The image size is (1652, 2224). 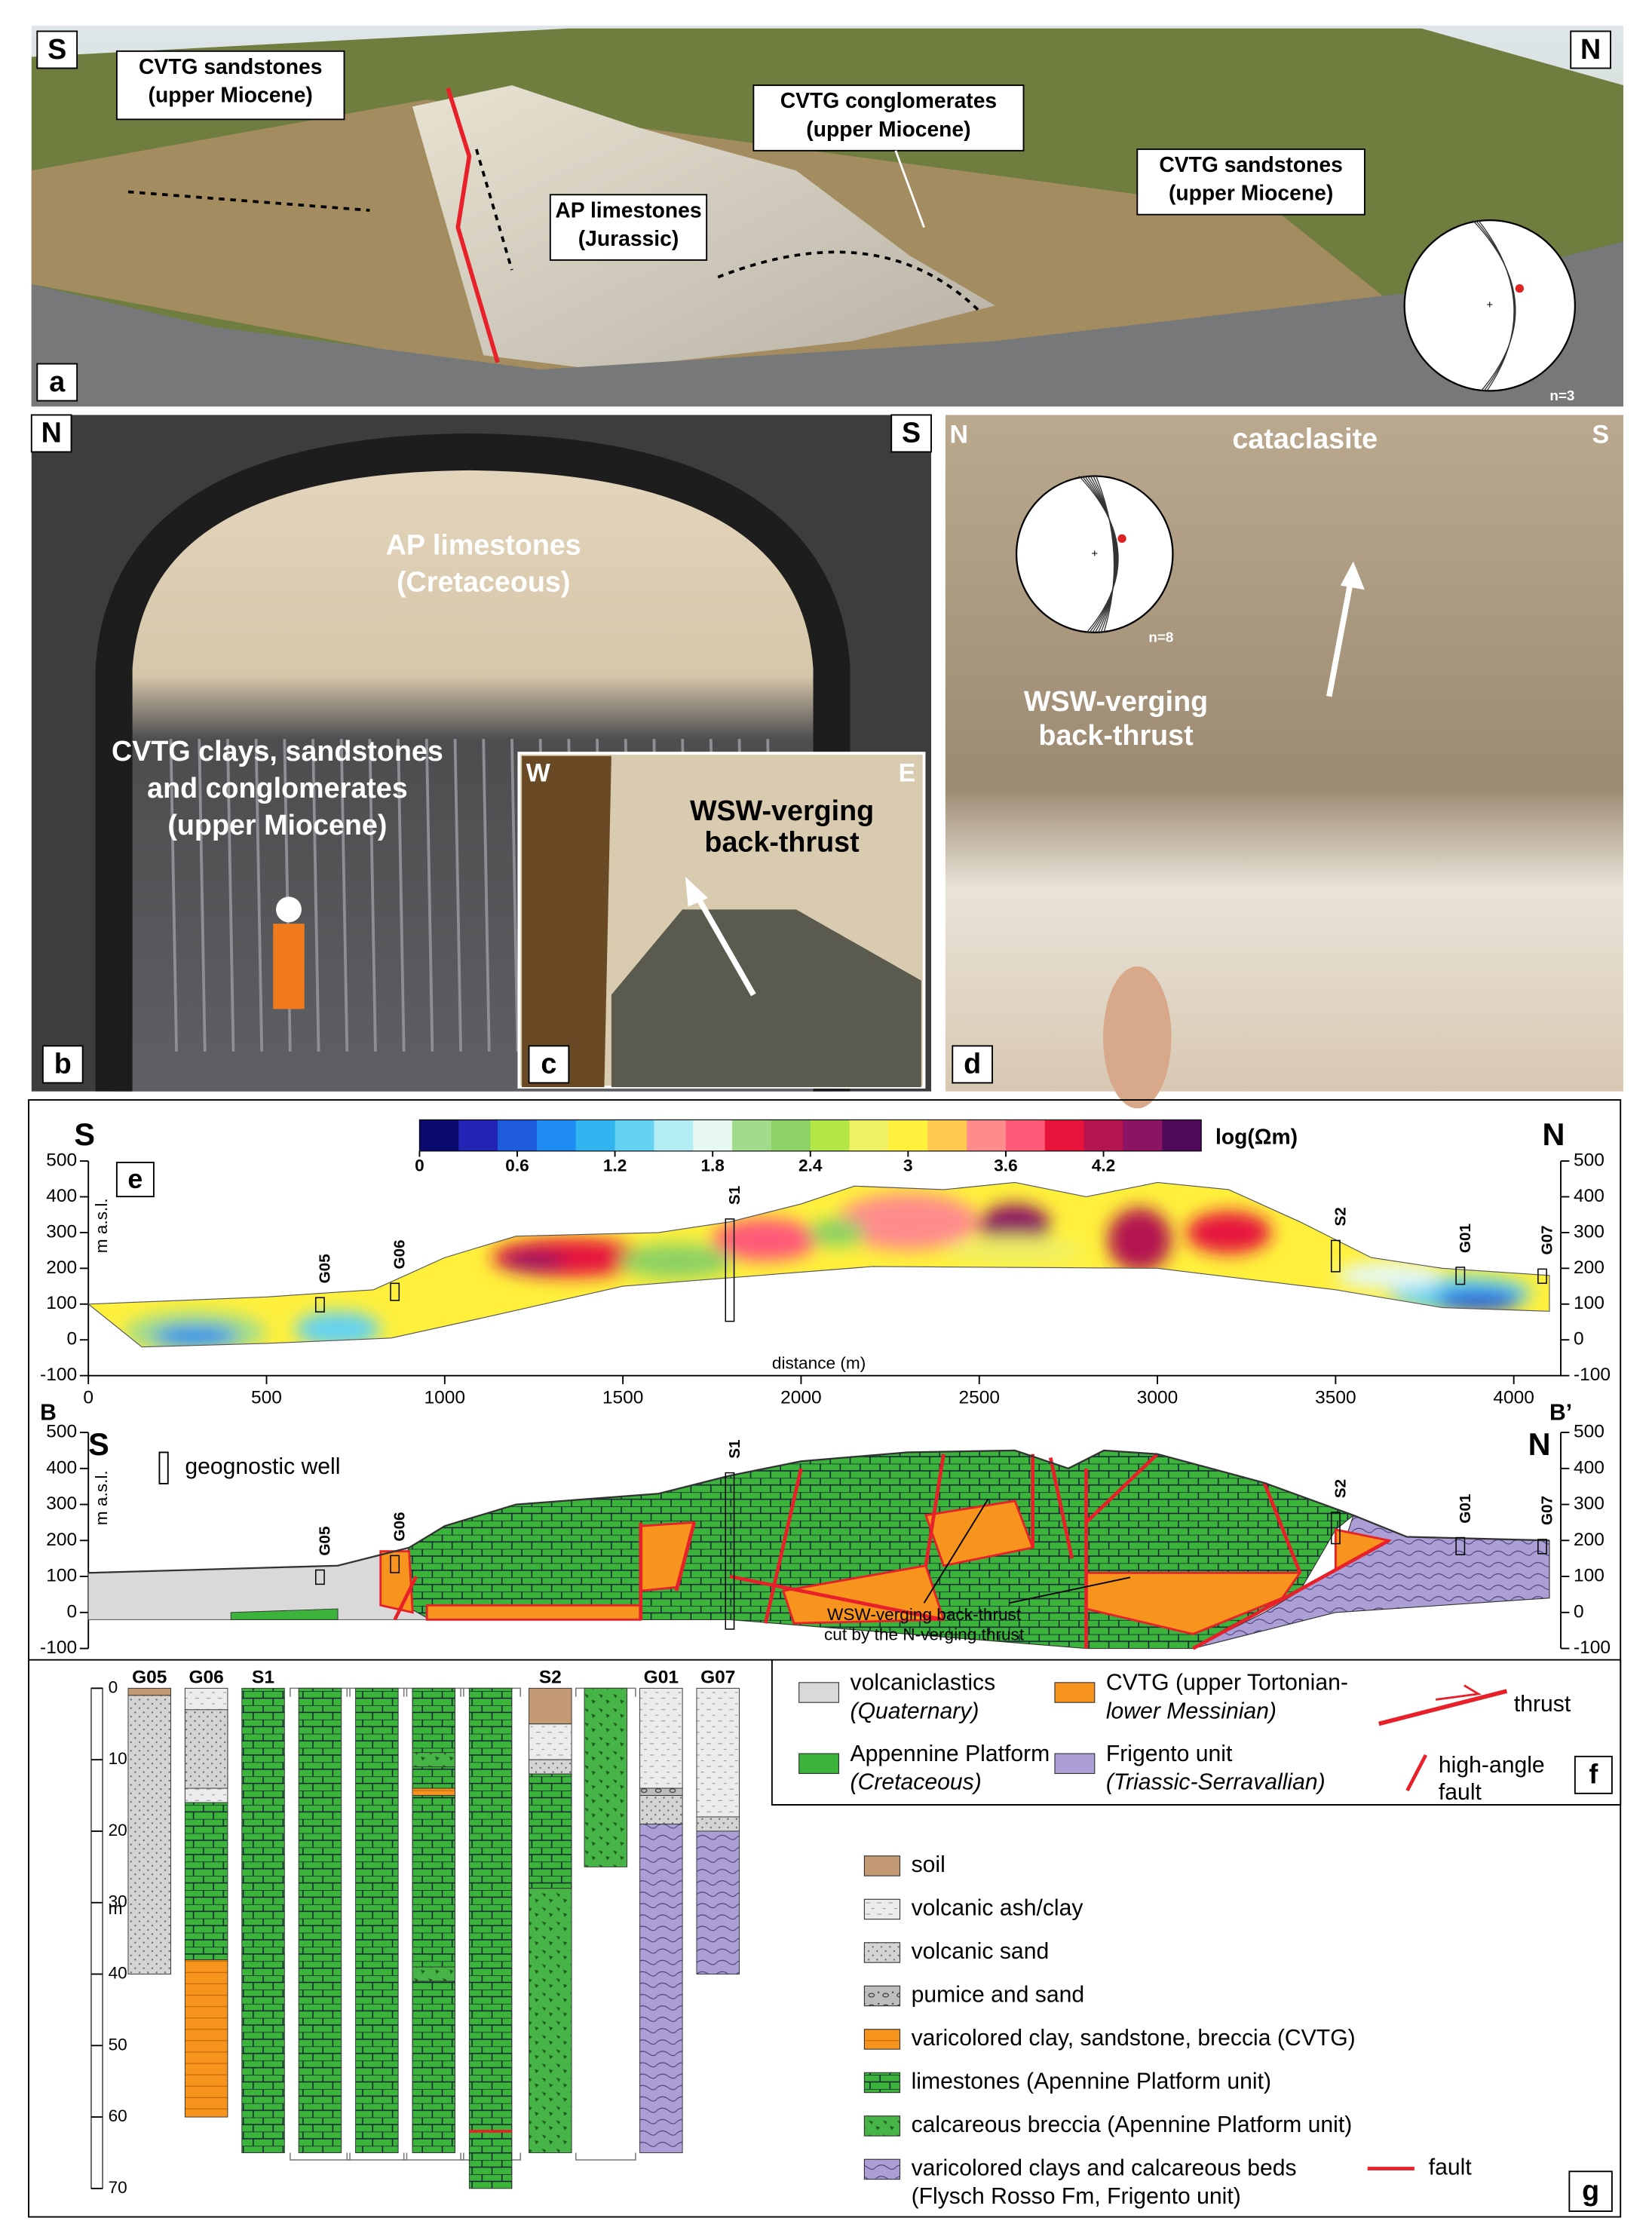 What do you see at coordinates (628, 238) in the screenshot?
I see `label: (Jurassic)` at bounding box center [628, 238].